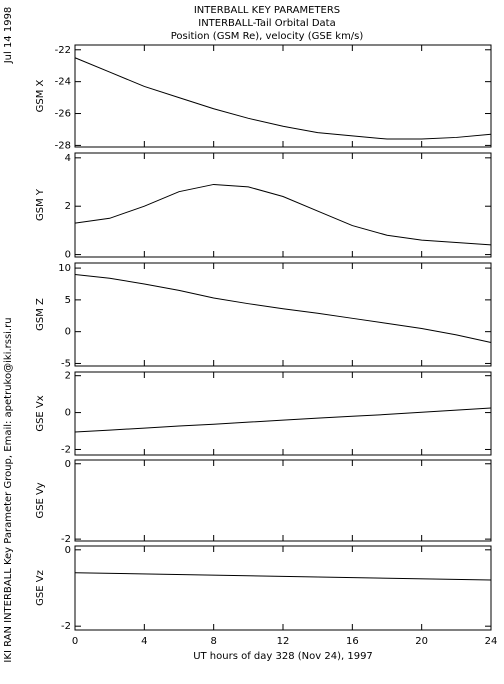 The height and width of the screenshot is (684, 504). What do you see at coordinates (267, 36) in the screenshot?
I see `description: Position (GSM Re), velocity (GSE km/s)` at bounding box center [267, 36].